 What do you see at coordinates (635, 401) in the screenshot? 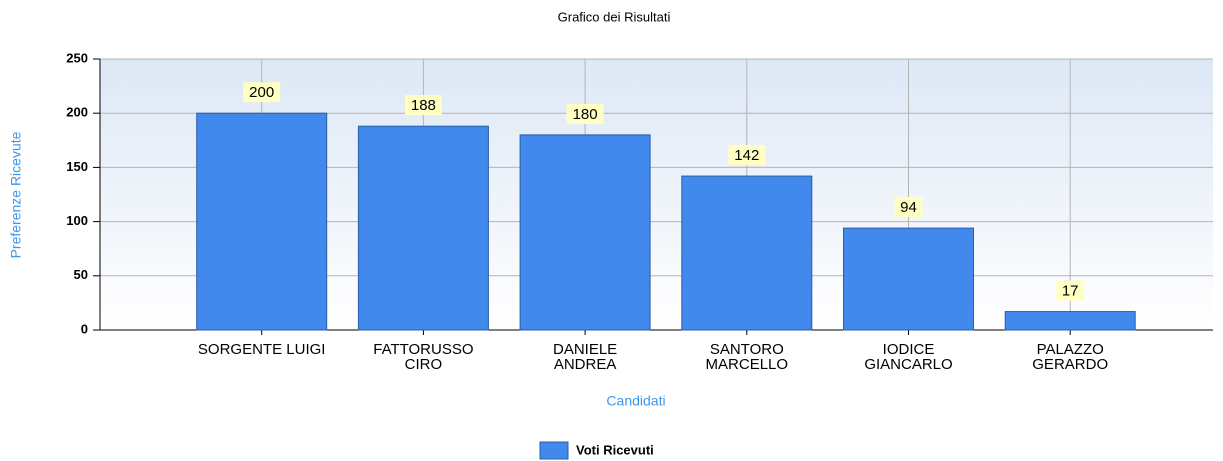
I see `x-axis-title: Candidati` at bounding box center [635, 401].